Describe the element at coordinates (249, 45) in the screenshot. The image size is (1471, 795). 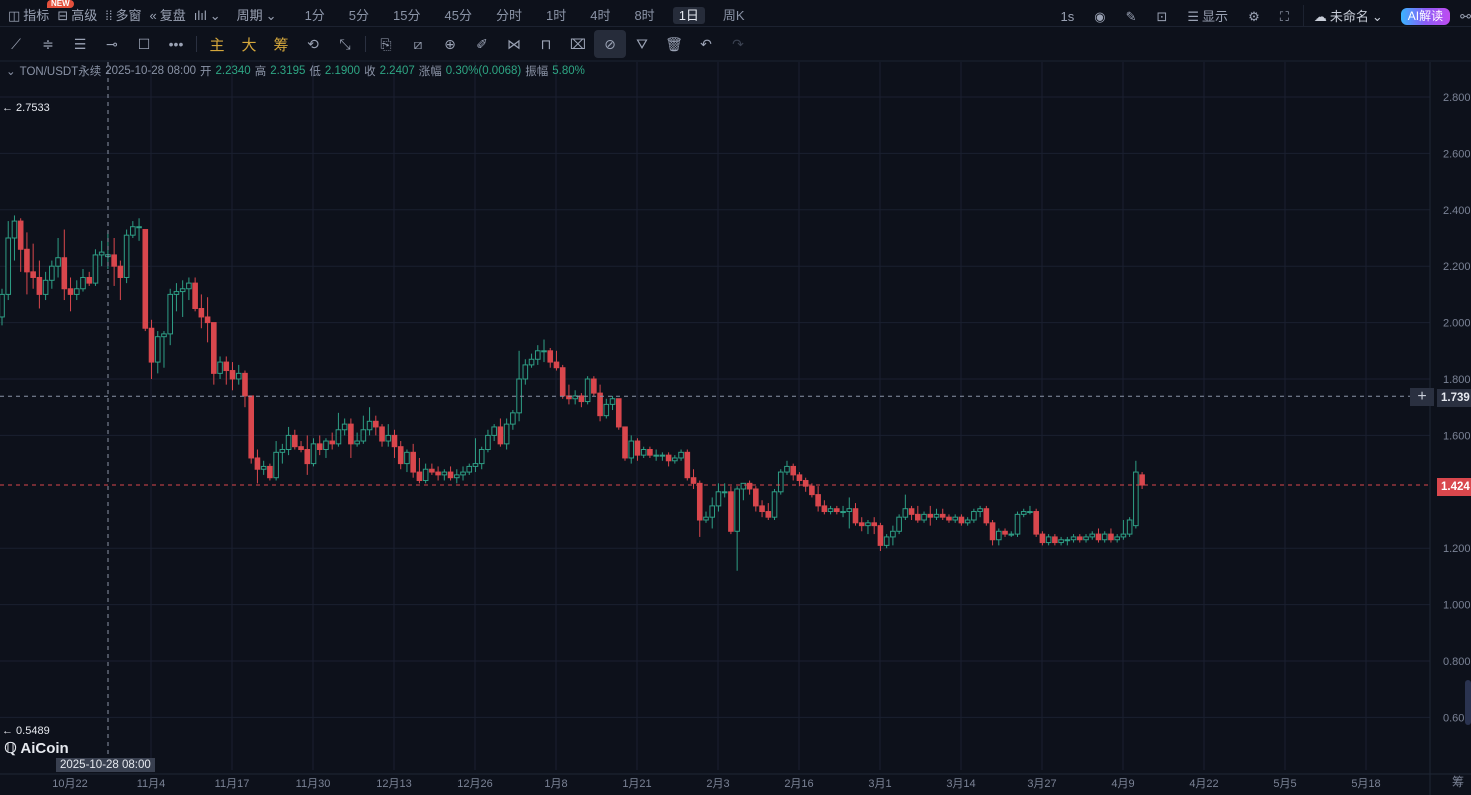
I see `large-orders-button: 大` at that location.